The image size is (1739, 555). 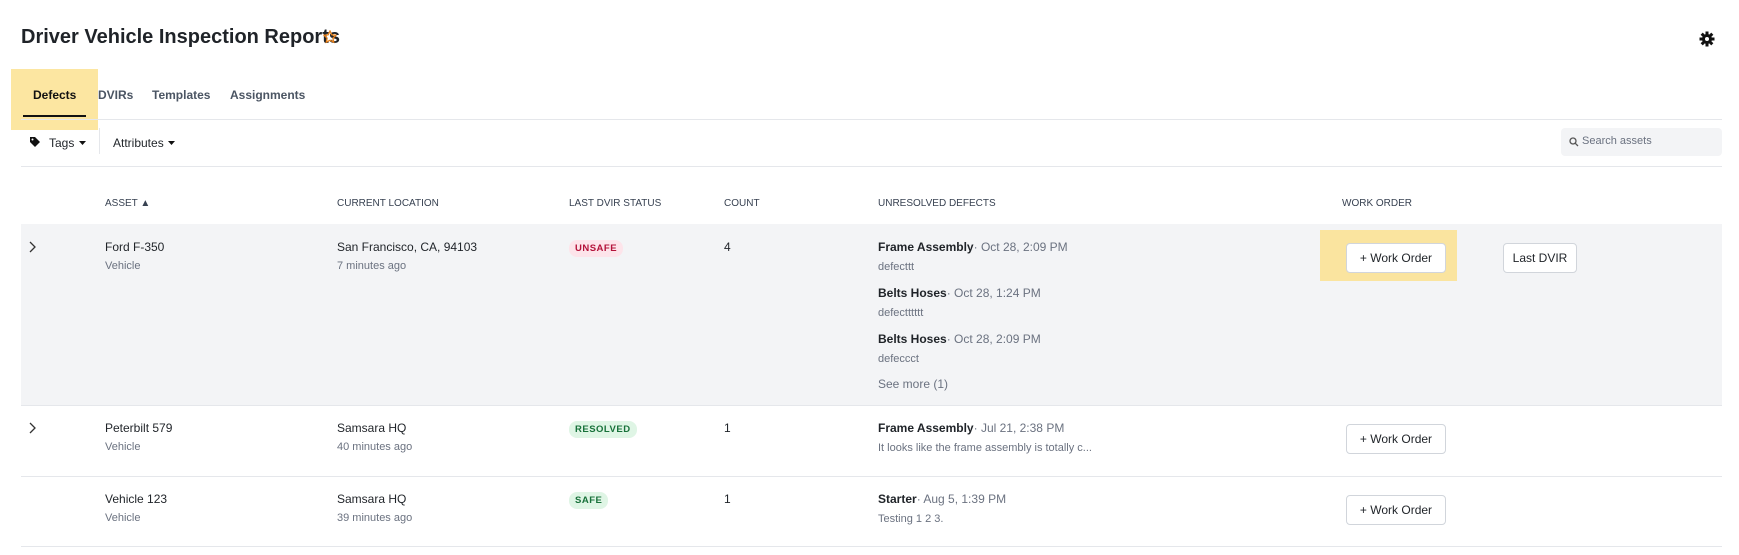 I want to click on search-placeholder: Search assets, so click(x=1617, y=141).